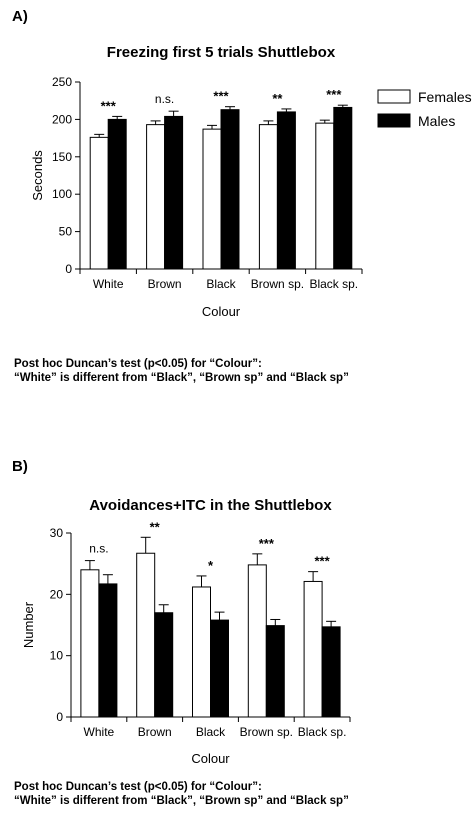  Describe the element at coordinates (37, 175) in the screenshot. I see `y-axis-label: Seconds` at that location.